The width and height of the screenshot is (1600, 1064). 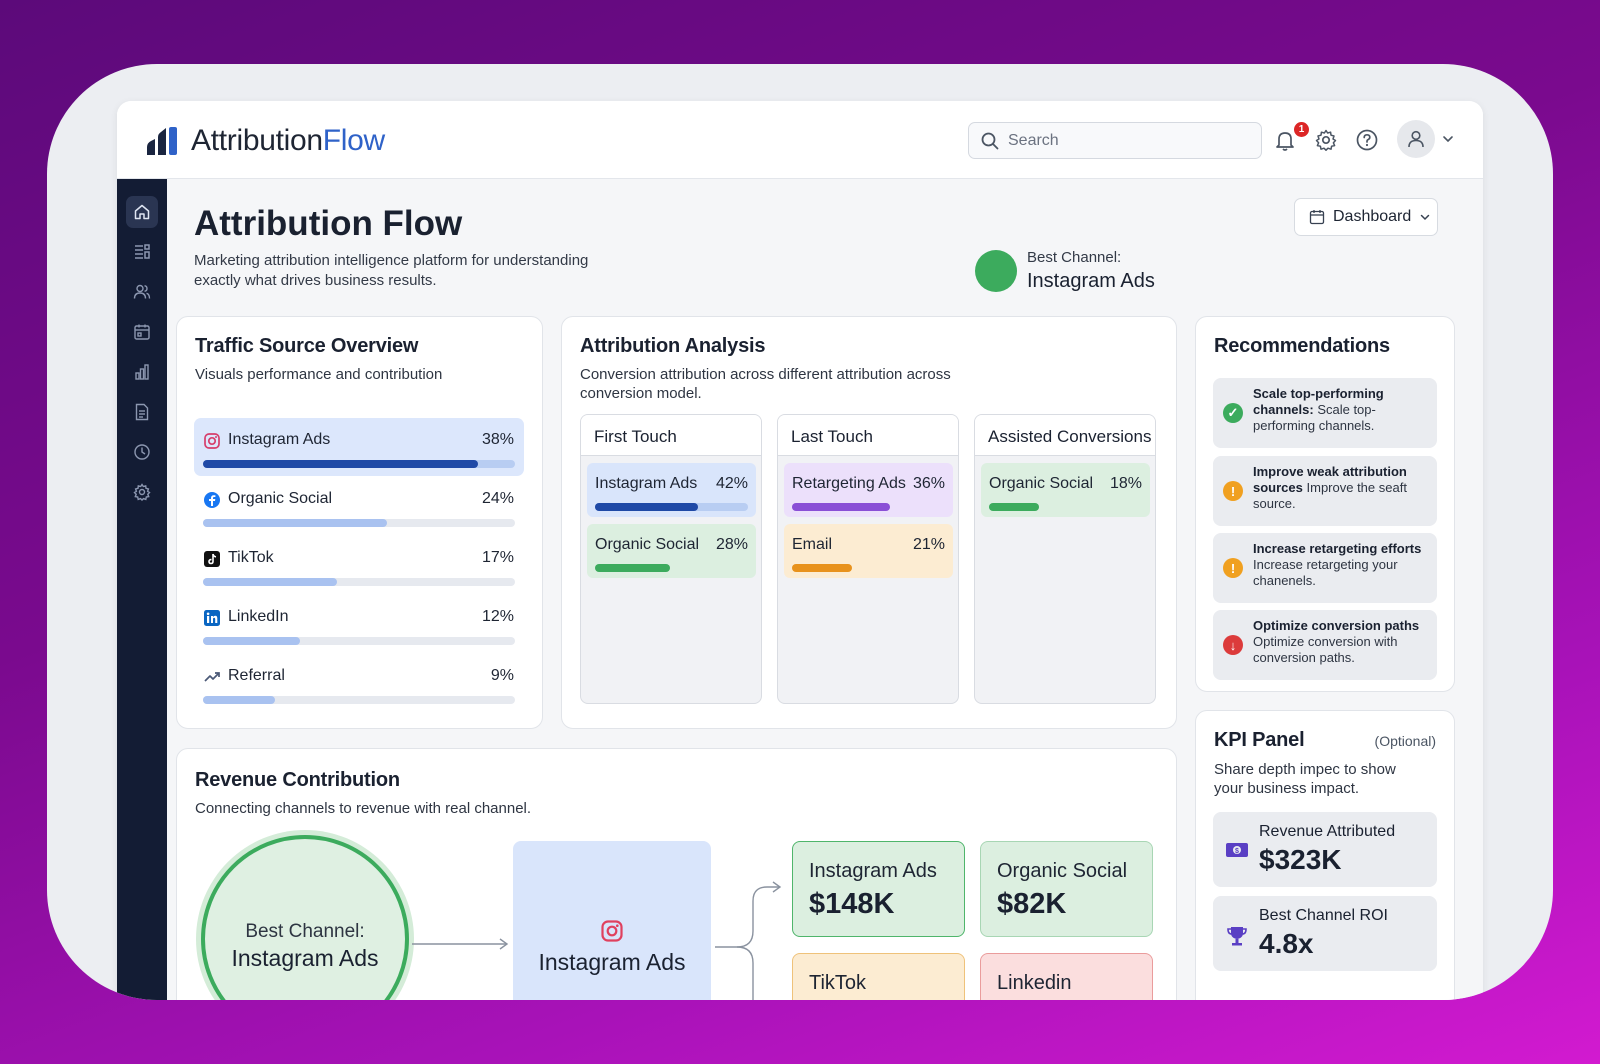 What do you see at coordinates (671, 435) in the screenshot?
I see `attribution-column-header: First Touch` at bounding box center [671, 435].